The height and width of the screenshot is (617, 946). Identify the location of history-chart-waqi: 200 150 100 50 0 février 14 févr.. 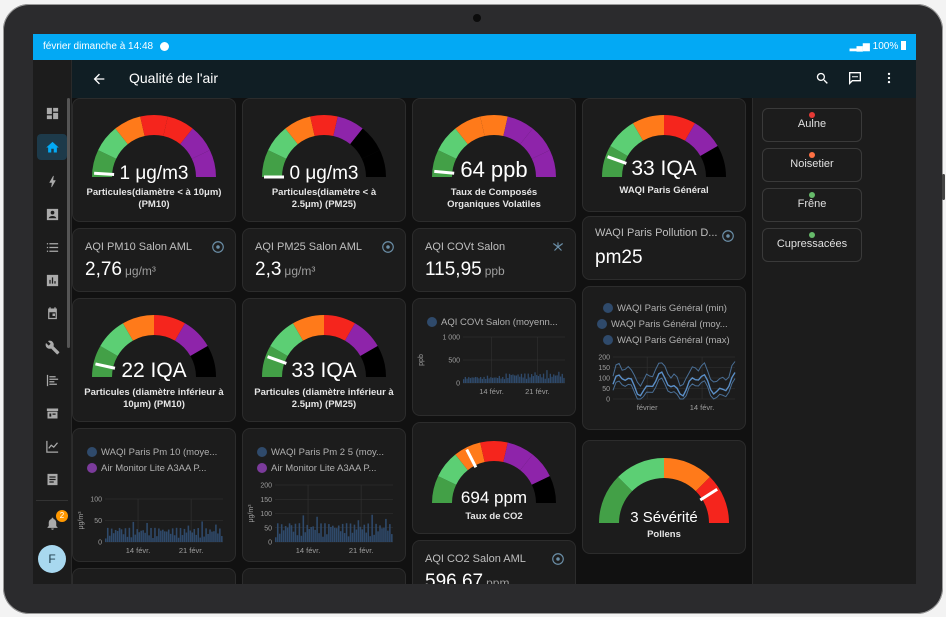
(664, 358).